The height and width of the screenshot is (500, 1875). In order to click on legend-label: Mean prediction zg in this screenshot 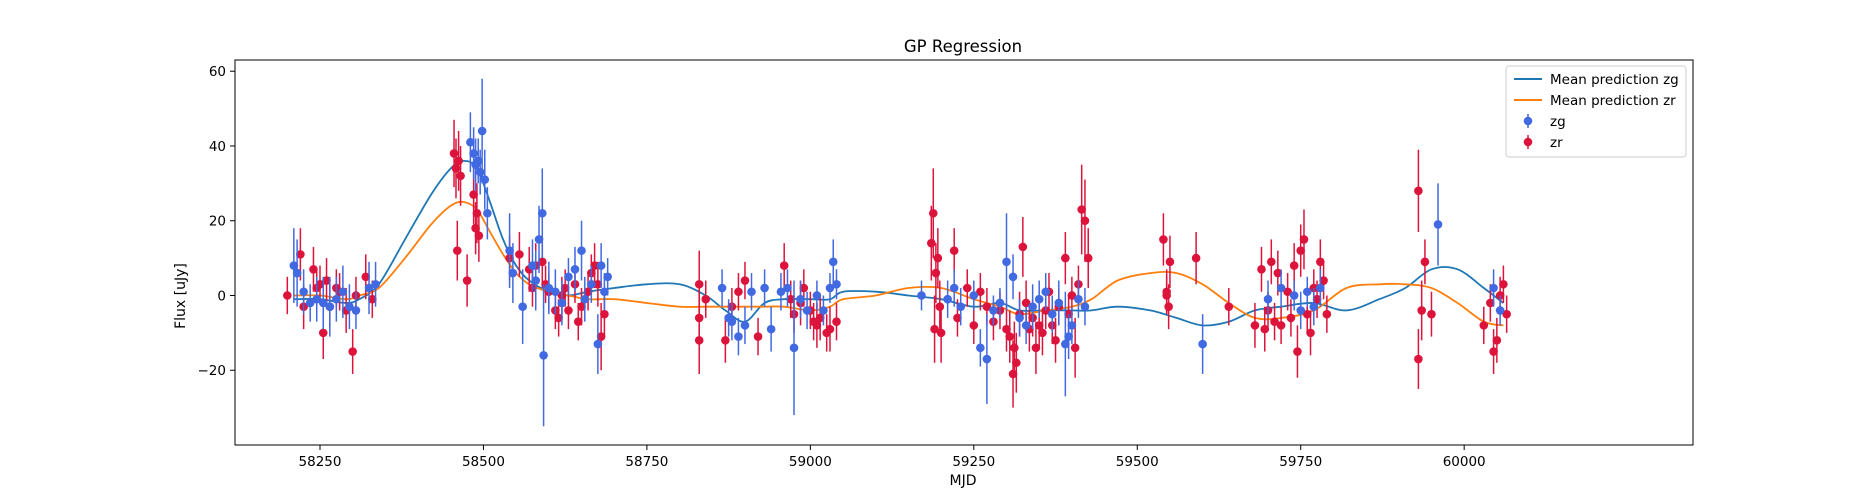, I will do `click(1614, 80)`.